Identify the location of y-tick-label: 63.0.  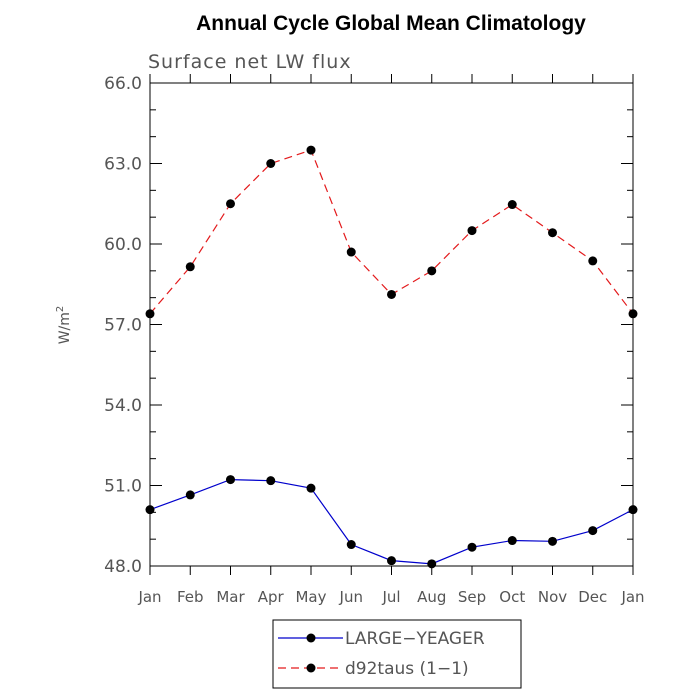
(123, 165).